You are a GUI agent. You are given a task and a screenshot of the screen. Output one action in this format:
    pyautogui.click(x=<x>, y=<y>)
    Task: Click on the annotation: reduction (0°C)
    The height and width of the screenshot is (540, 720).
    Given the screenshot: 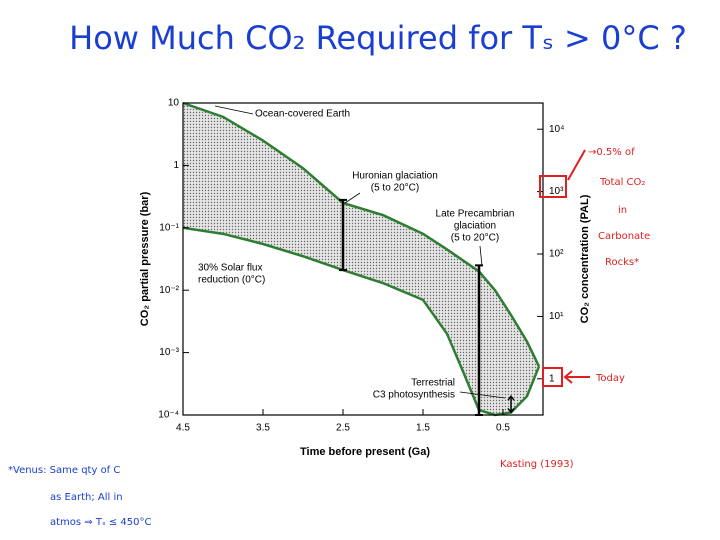 What is the action you would take?
    pyautogui.click(x=231, y=280)
    